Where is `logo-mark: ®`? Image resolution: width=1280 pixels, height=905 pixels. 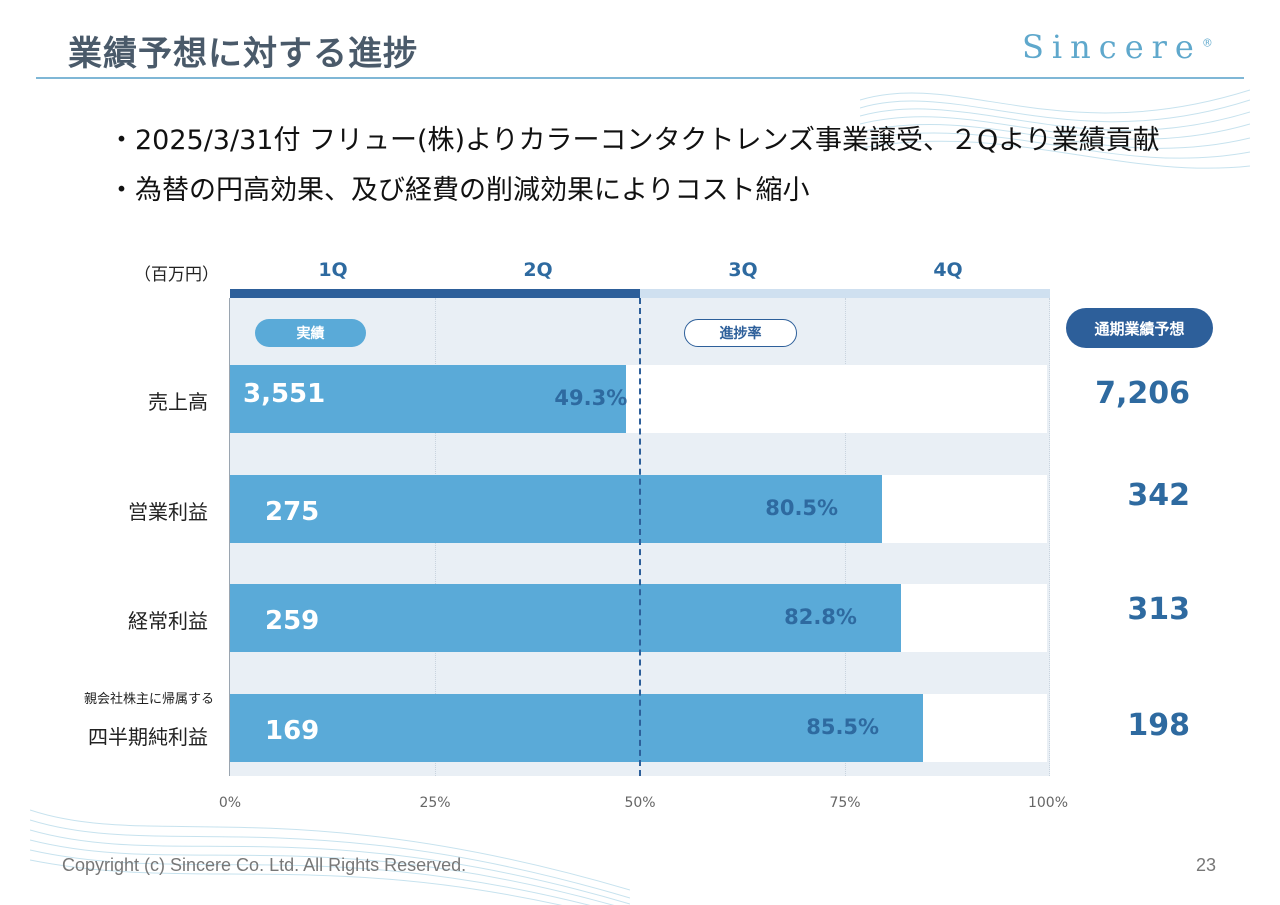 logo-mark: ® is located at coordinates (1207, 43).